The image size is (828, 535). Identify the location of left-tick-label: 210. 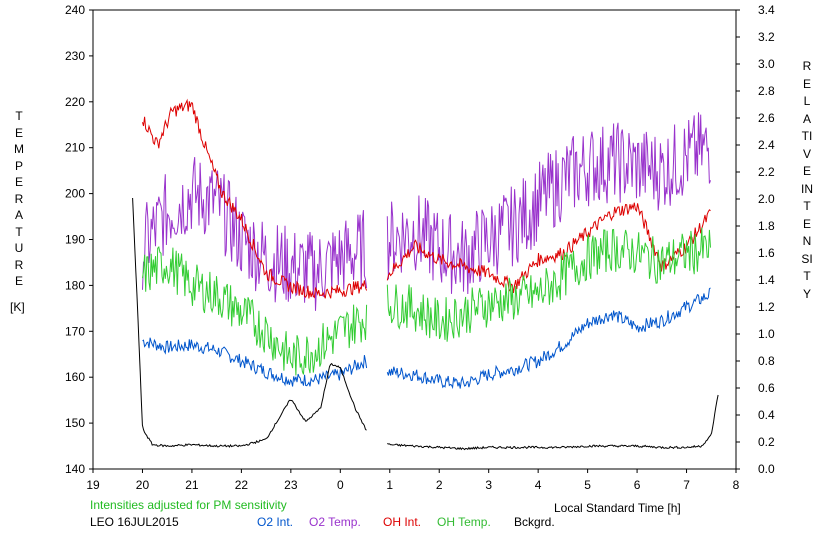
(75, 148).